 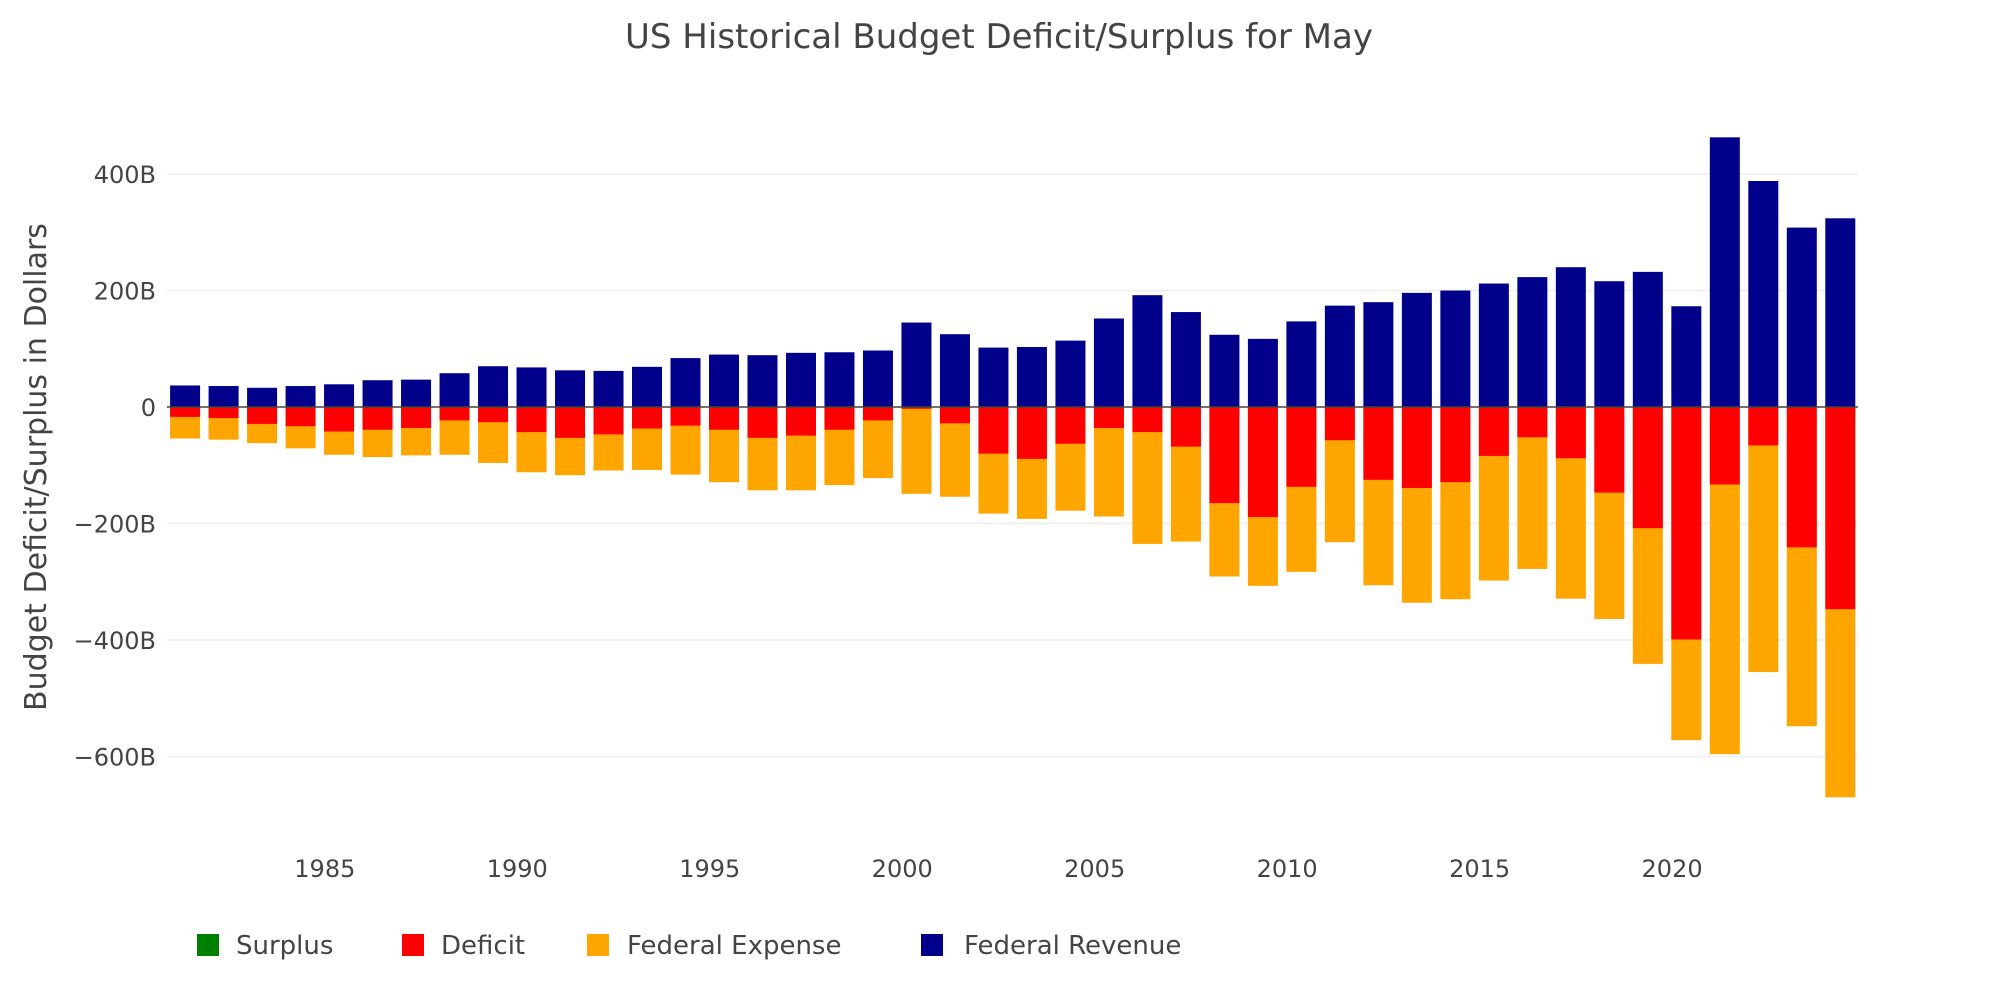 What do you see at coordinates (531, 420) in the screenshot?
I see `bar-deficit-1990` at bounding box center [531, 420].